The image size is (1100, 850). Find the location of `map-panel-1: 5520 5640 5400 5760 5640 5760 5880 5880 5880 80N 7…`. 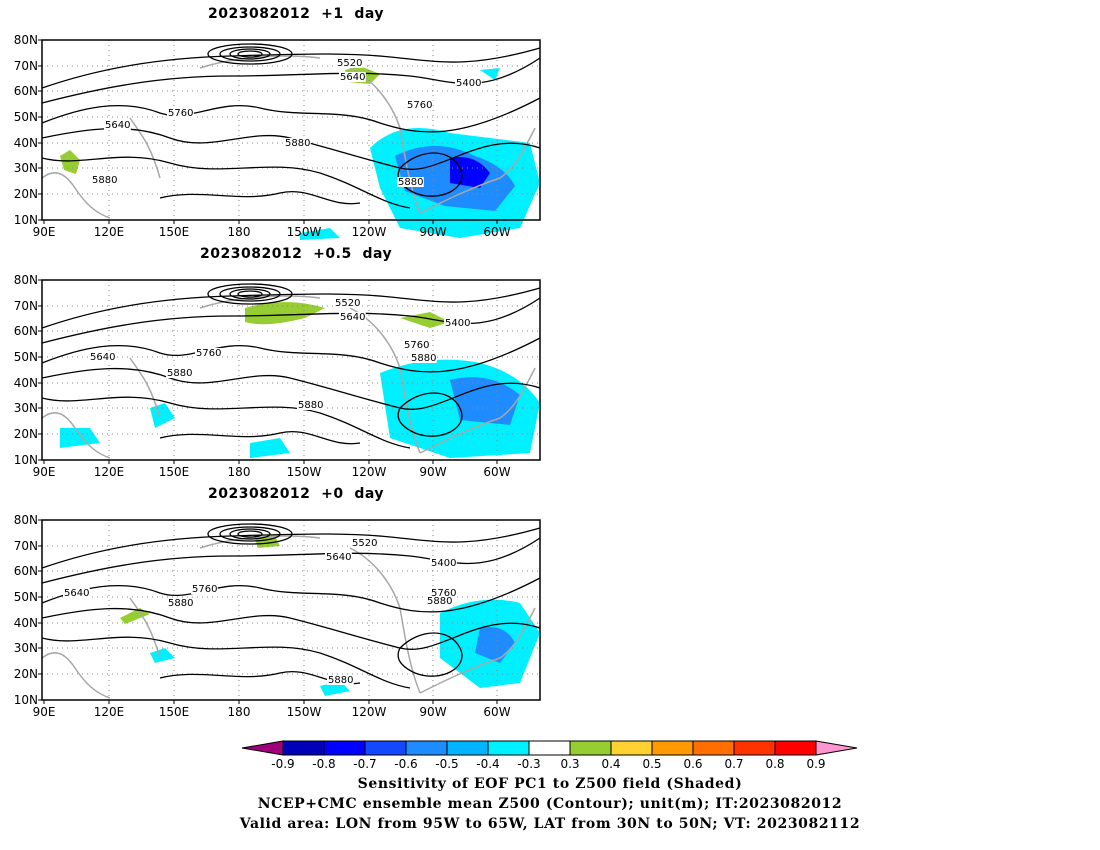

map-panel-1: 5520 5640 5400 5760 5640 5760 5880 5880 5880 80N 7… is located at coordinates (277, 136).